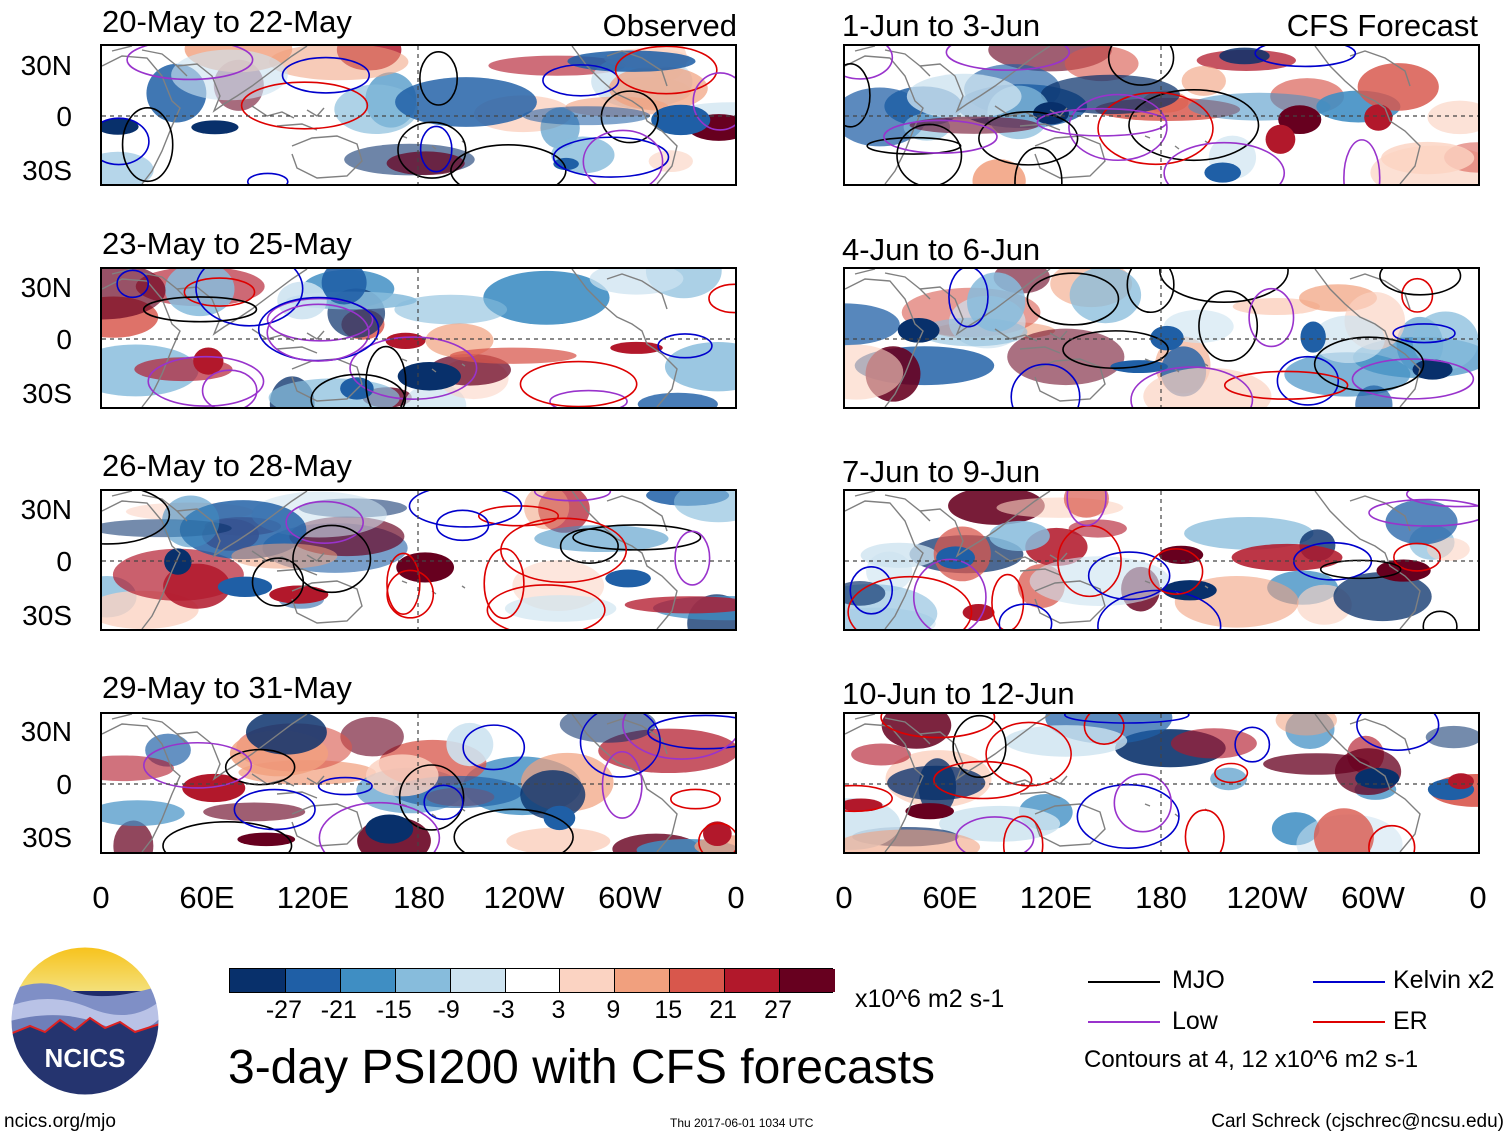 This screenshot has width=1510, height=1137. I want to click on lon-label: 0, so click(101, 897).